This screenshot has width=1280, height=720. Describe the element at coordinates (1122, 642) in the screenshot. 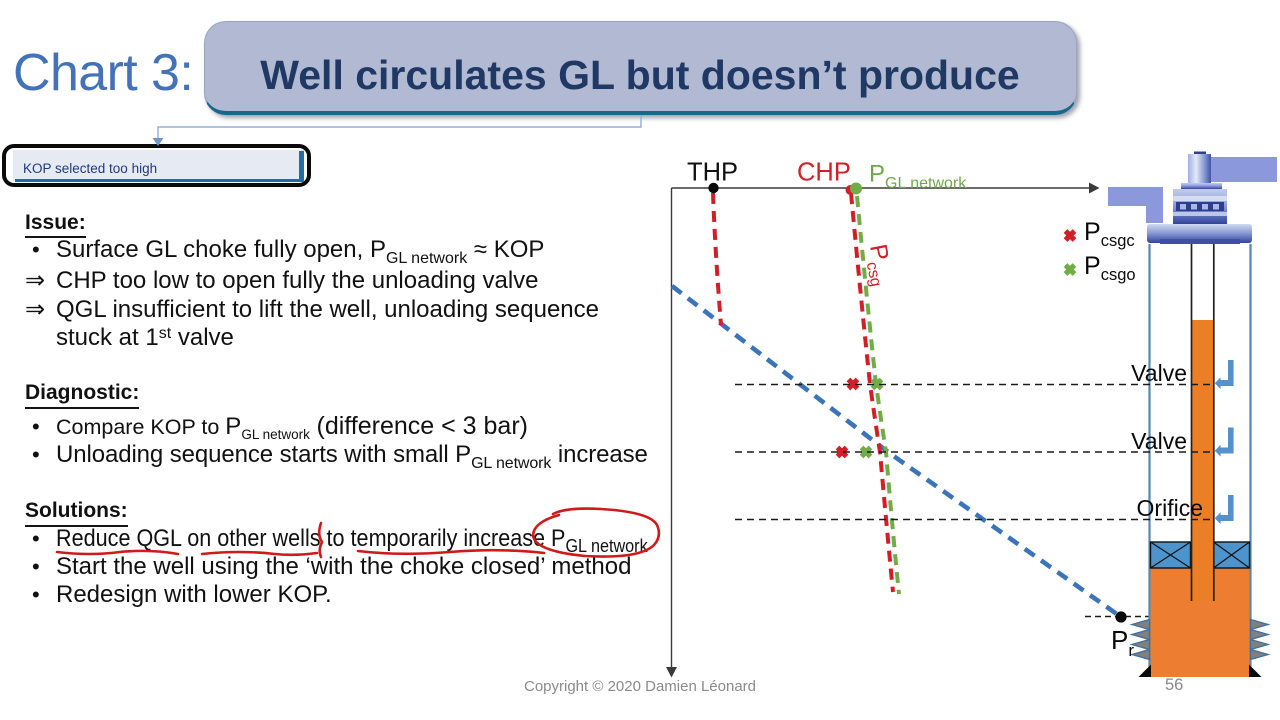

I see `svg-text: Pr` at that location.